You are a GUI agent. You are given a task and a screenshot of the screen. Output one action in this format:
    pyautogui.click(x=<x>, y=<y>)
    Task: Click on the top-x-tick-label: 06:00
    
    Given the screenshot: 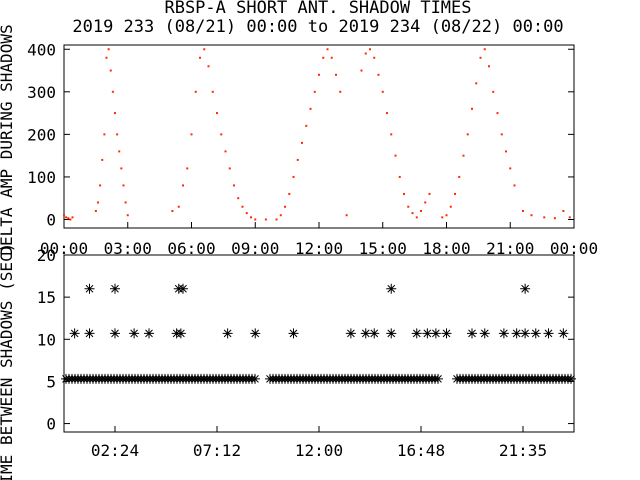 What is the action you would take?
    pyautogui.click(x=191, y=248)
    